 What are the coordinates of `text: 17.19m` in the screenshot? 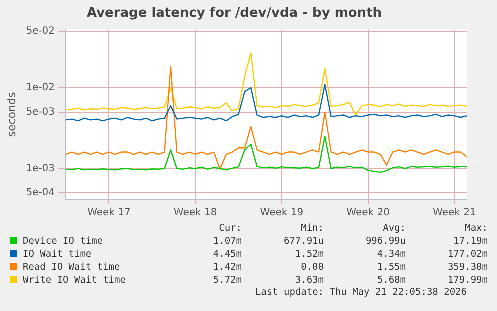 It's located at (470, 241).